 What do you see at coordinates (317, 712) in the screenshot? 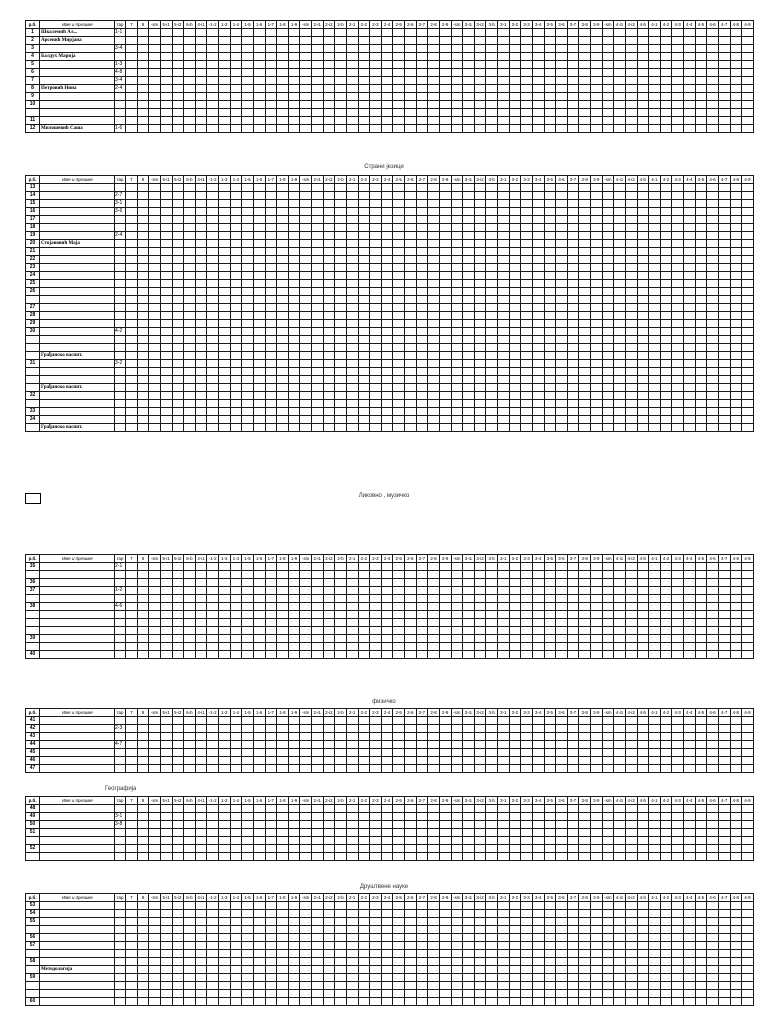
I see `header-col: 2-i1` at bounding box center [317, 712].